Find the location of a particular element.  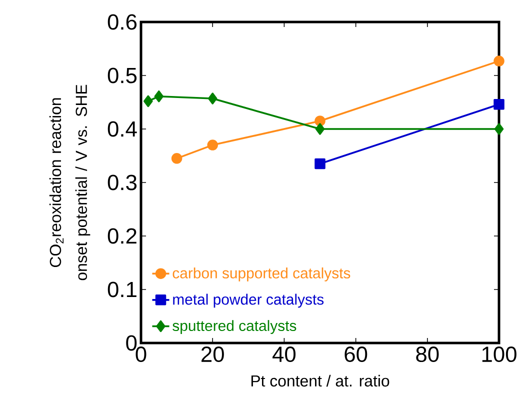

x-axis-title: Pt content / at. ratio is located at coordinates (320, 380).